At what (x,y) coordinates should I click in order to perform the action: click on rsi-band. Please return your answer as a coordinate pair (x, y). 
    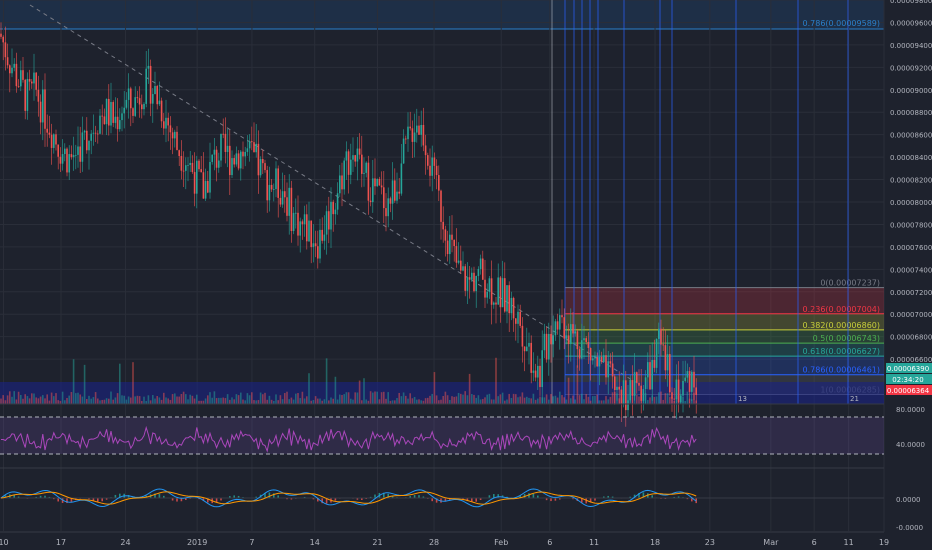
    Looking at the image, I should click on (442, 435).